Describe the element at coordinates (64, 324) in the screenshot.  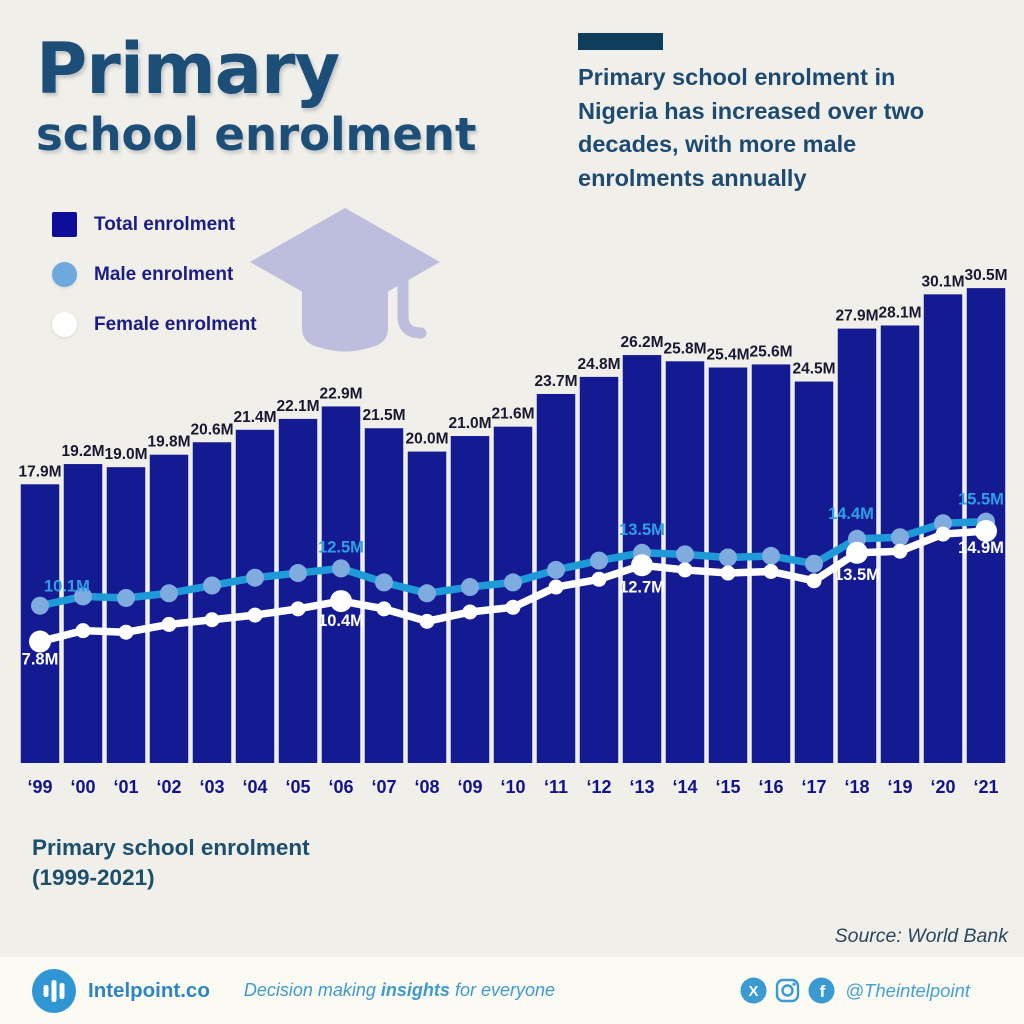
I see `female-swatch-icon` at that location.